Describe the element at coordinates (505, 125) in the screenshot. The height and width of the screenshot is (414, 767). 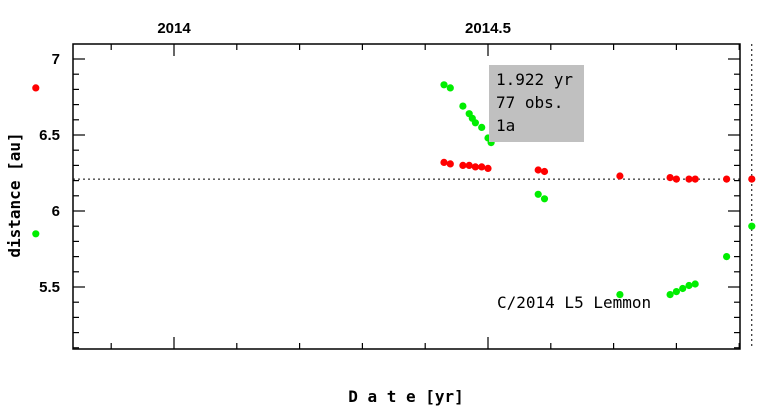
I see `info-box-code: 1a` at that location.